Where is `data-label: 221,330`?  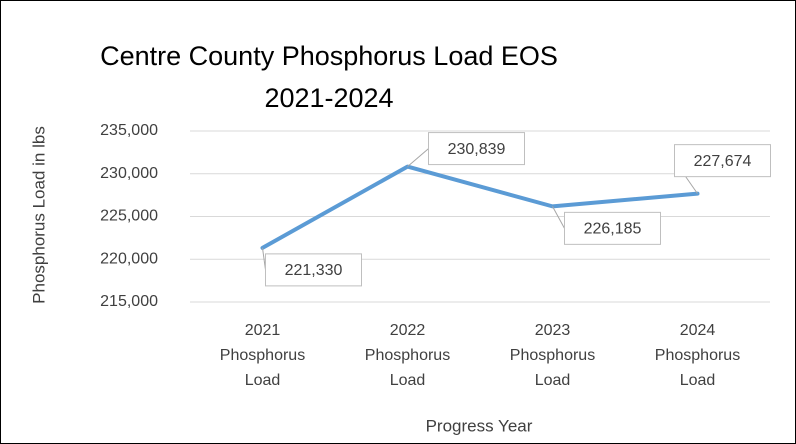 data-label: 221,330 is located at coordinates (314, 270).